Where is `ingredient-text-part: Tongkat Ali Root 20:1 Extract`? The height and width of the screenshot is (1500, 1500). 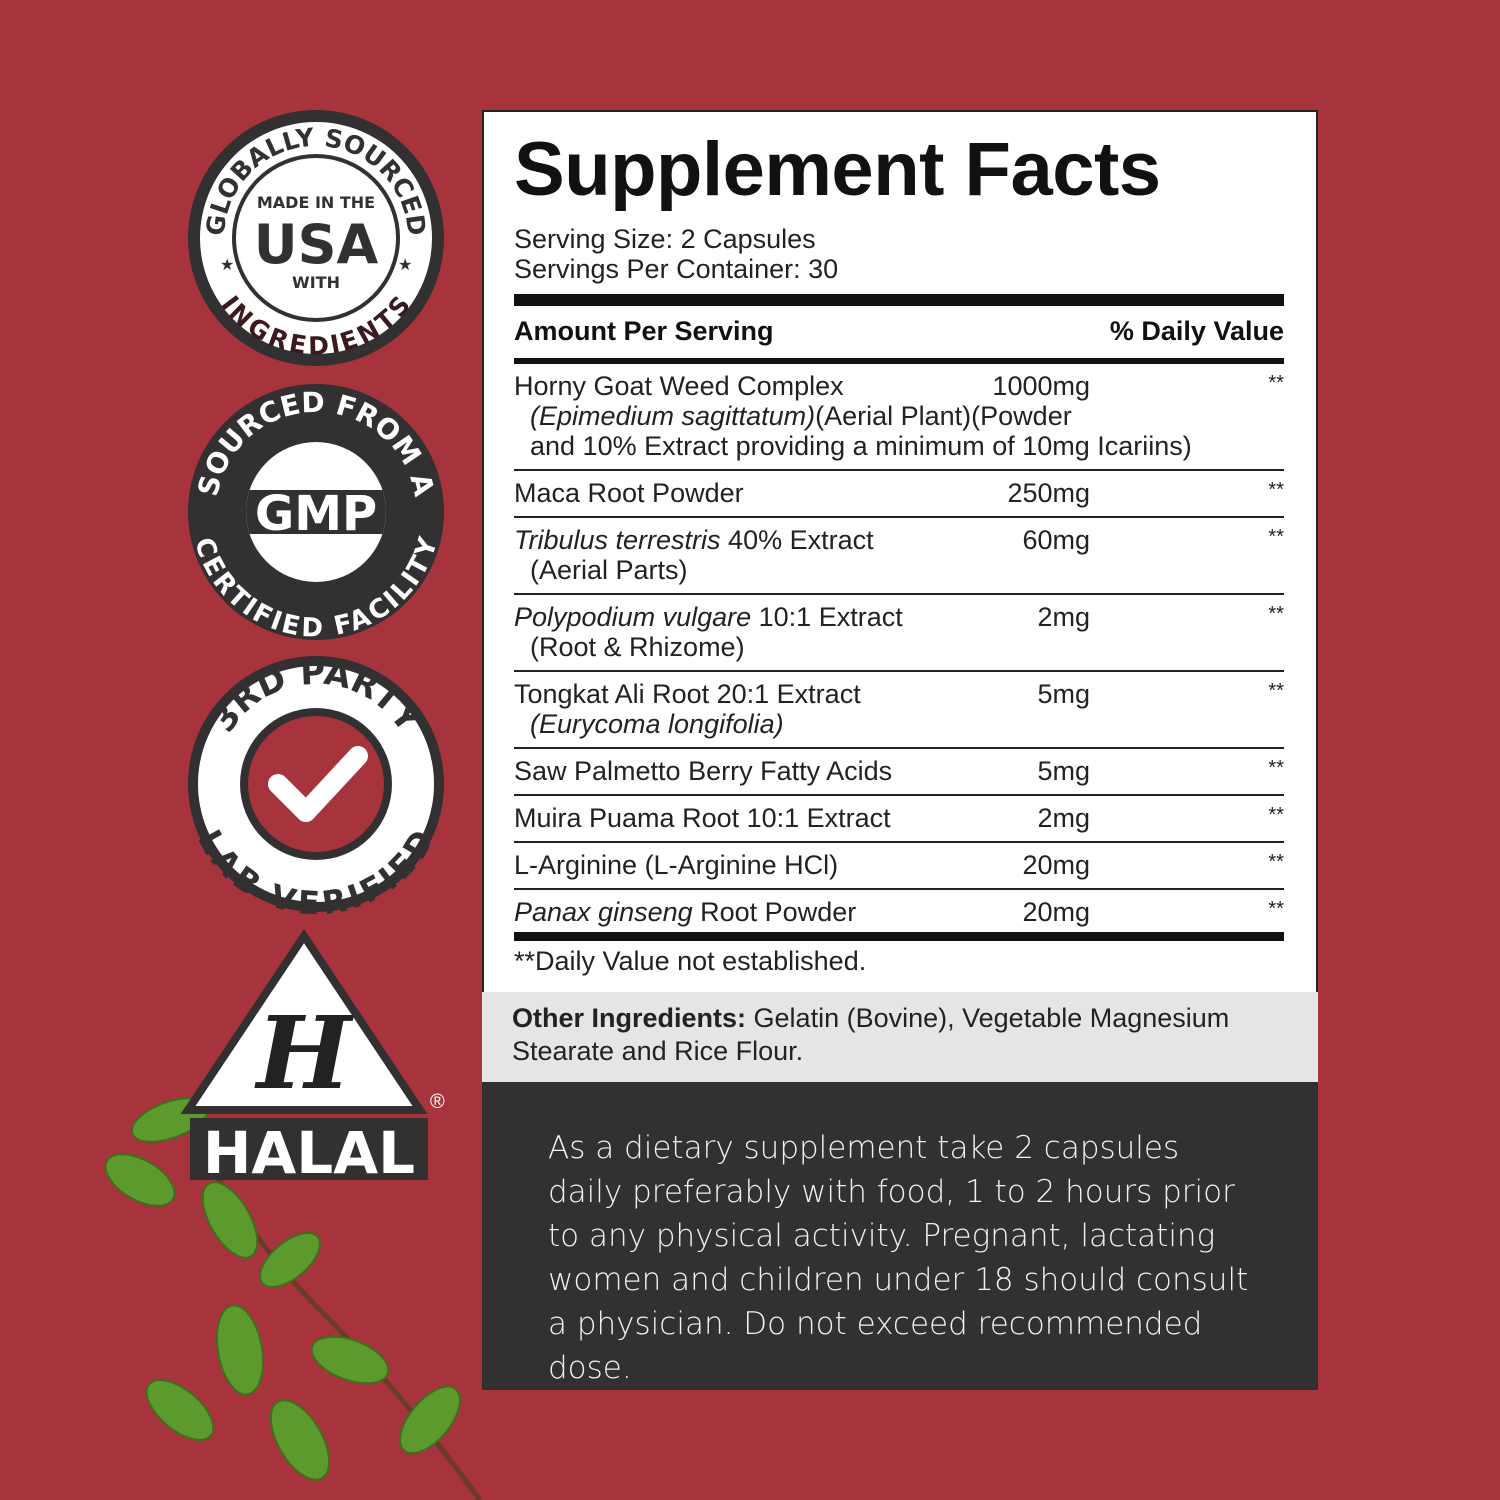 ingredient-text-part: Tongkat Ali Root 20:1 Extract is located at coordinates (687, 694).